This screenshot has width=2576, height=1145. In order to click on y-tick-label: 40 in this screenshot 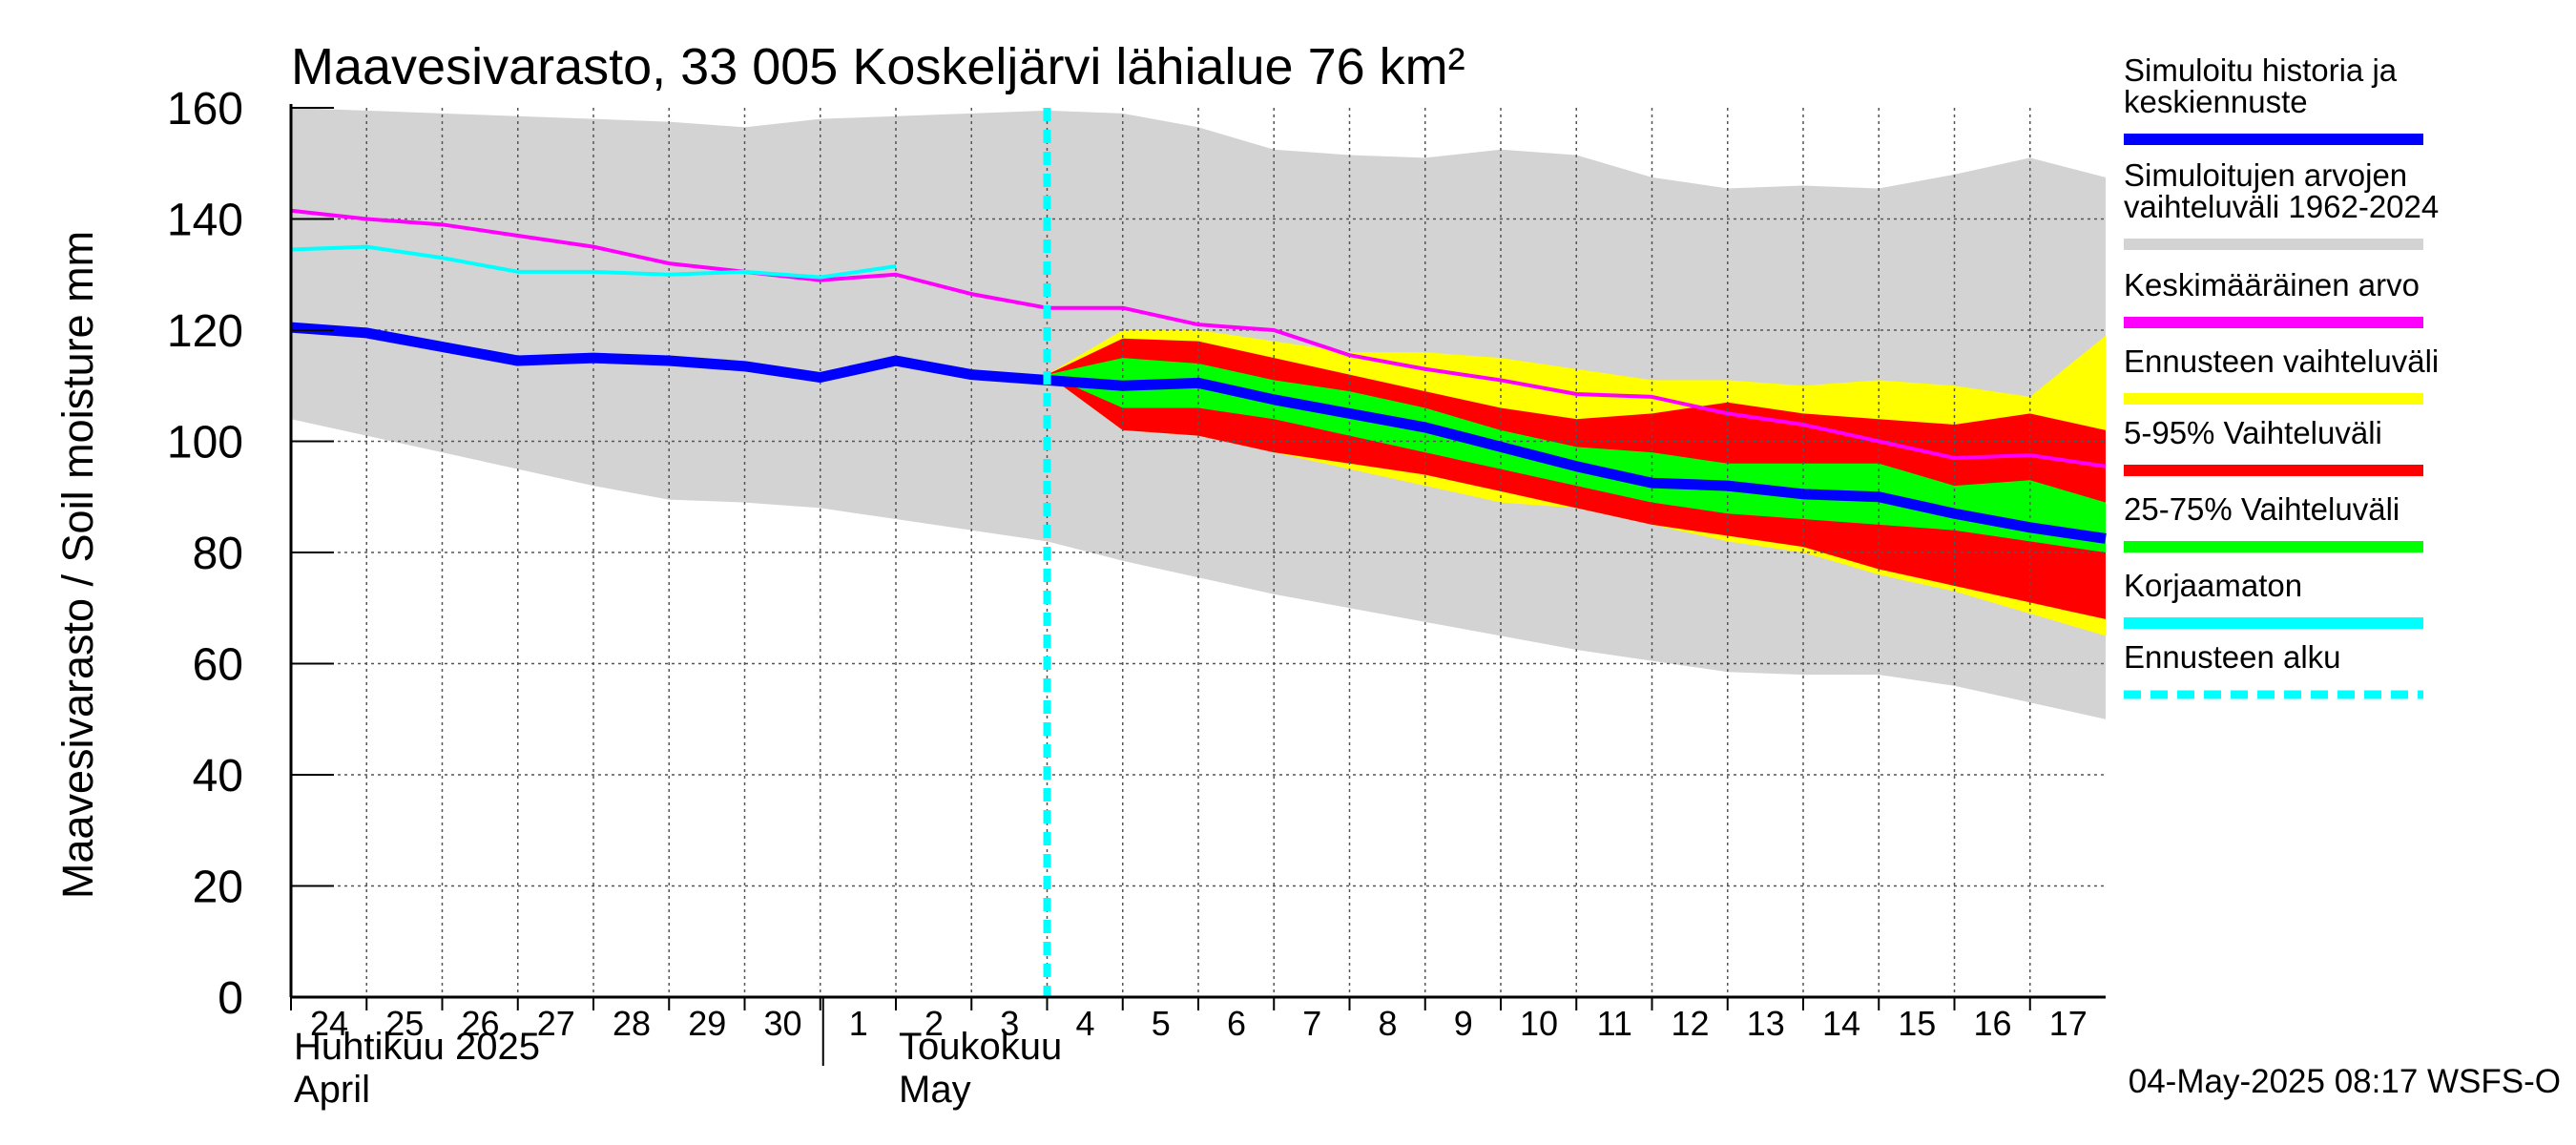, I will do `click(218, 776)`.